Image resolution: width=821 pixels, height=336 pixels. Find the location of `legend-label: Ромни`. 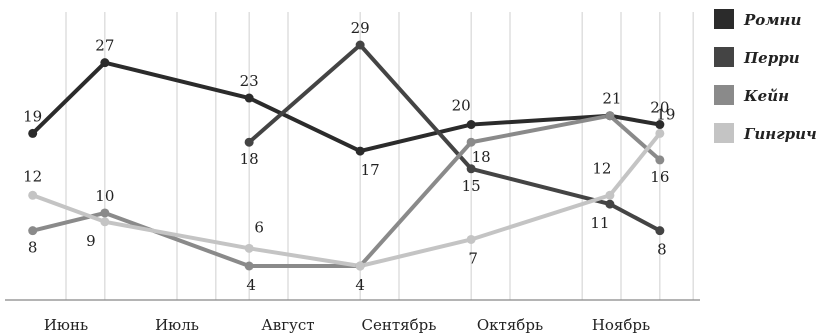

legend-label: Ромни is located at coordinates (772, 20).